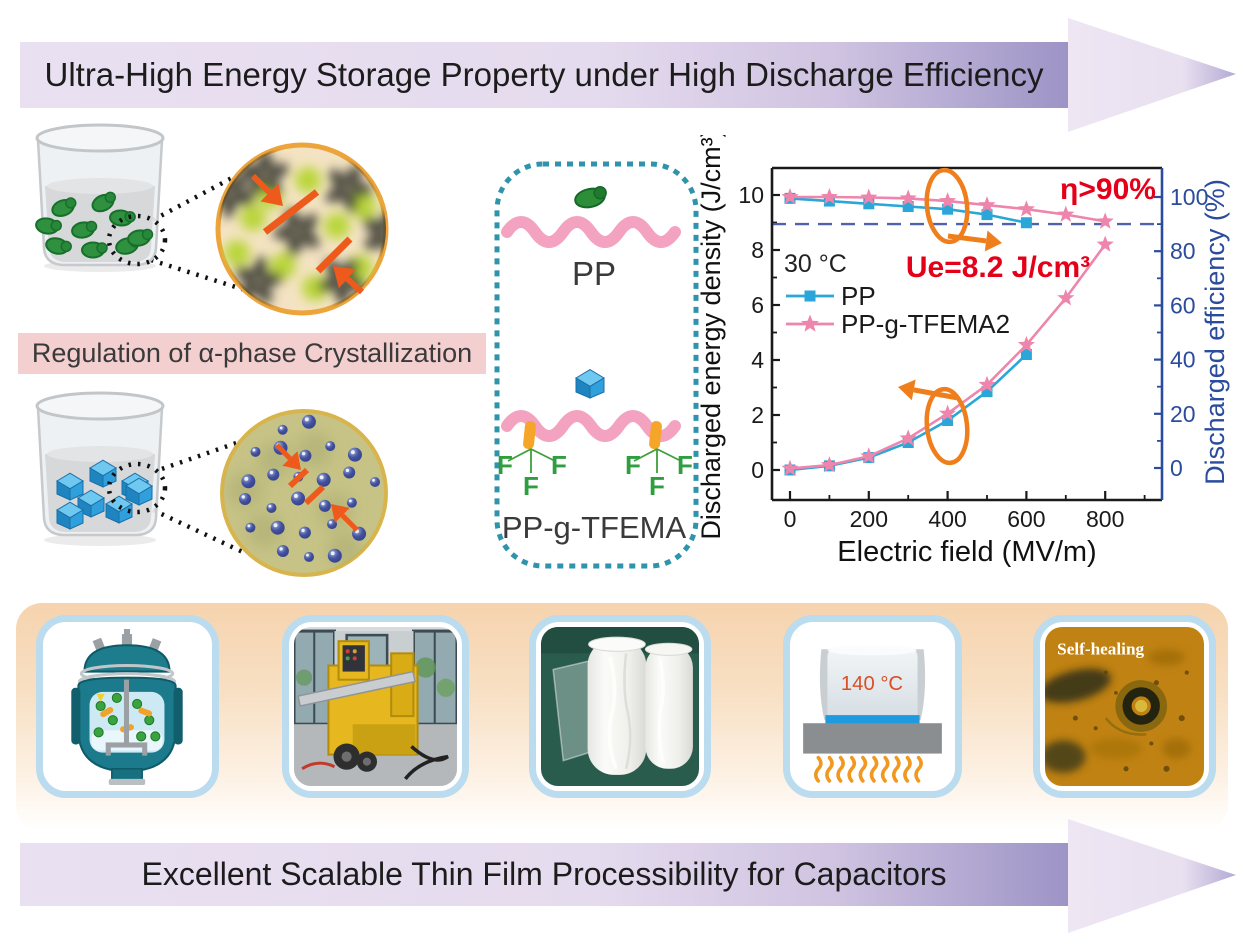 This screenshot has width=1246, height=946. I want to click on regulation-banner: Regulation of α-phase Crystallization, so click(252, 353).